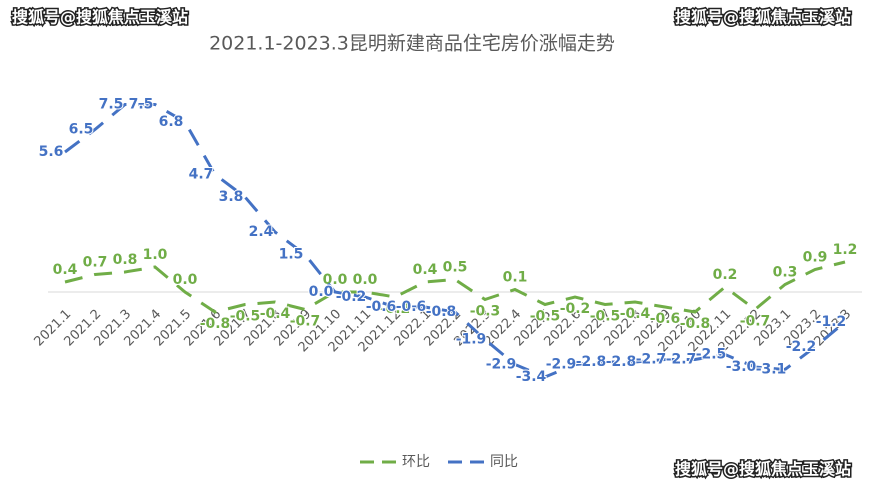 The height and width of the screenshot is (490, 883). I want to click on data-label: 1.2, so click(845, 250).